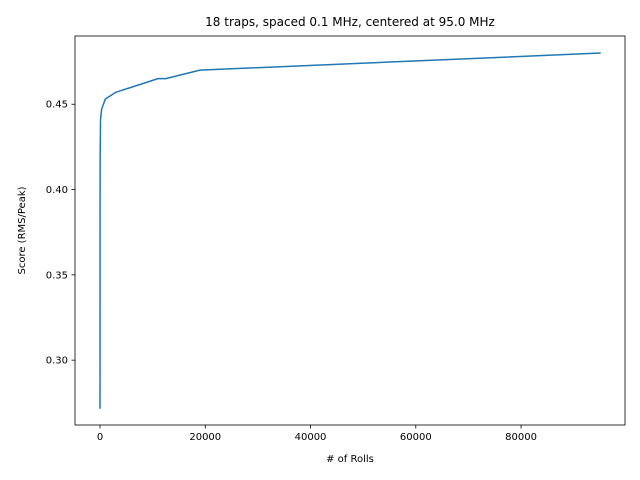 This screenshot has width=640, height=480. Describe the element at coordinates (22, 230) in the screenshot. I see `y-axis-label: Score (RMS/Peak)` at that location.